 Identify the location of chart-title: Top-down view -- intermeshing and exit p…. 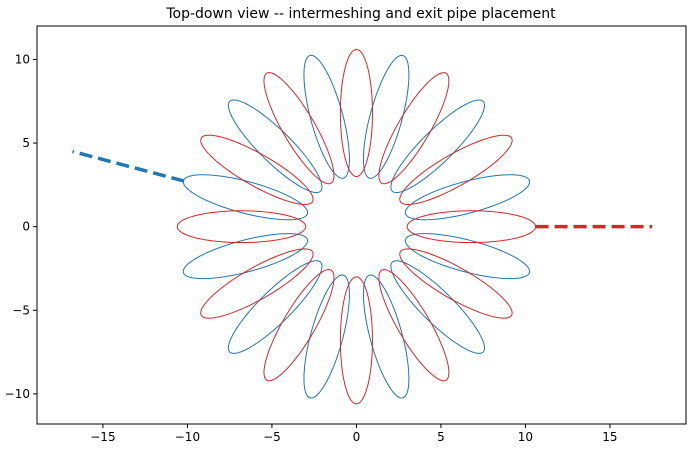
(360, 14).